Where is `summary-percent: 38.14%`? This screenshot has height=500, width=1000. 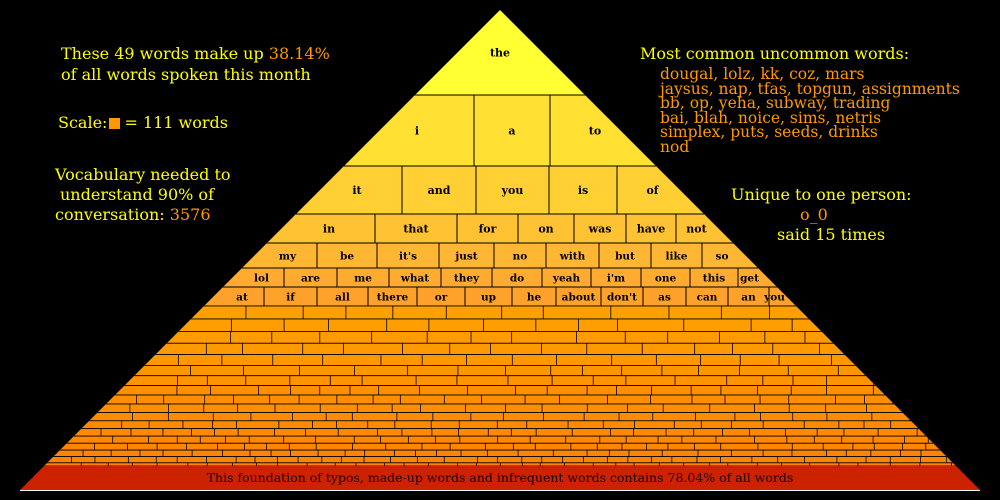 summary-percent: 38.14% is located at coordinates (299, 53).